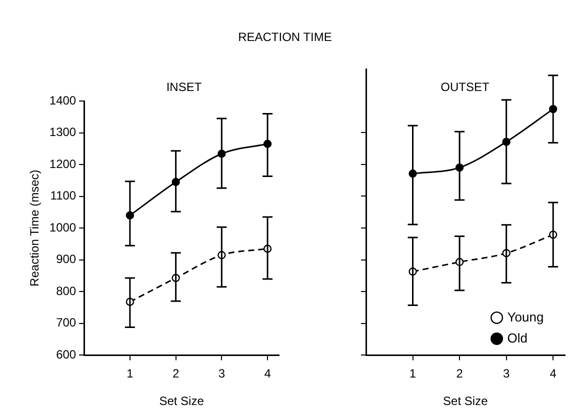  What do you see at coordinates (525, 316) in the screenshot?
I see `legend-label: Young` at bounding box center [525, 316].